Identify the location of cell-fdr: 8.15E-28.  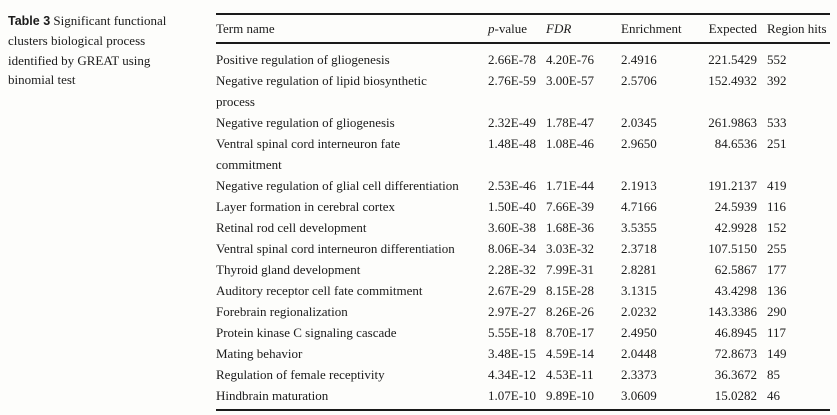
(570, 290).